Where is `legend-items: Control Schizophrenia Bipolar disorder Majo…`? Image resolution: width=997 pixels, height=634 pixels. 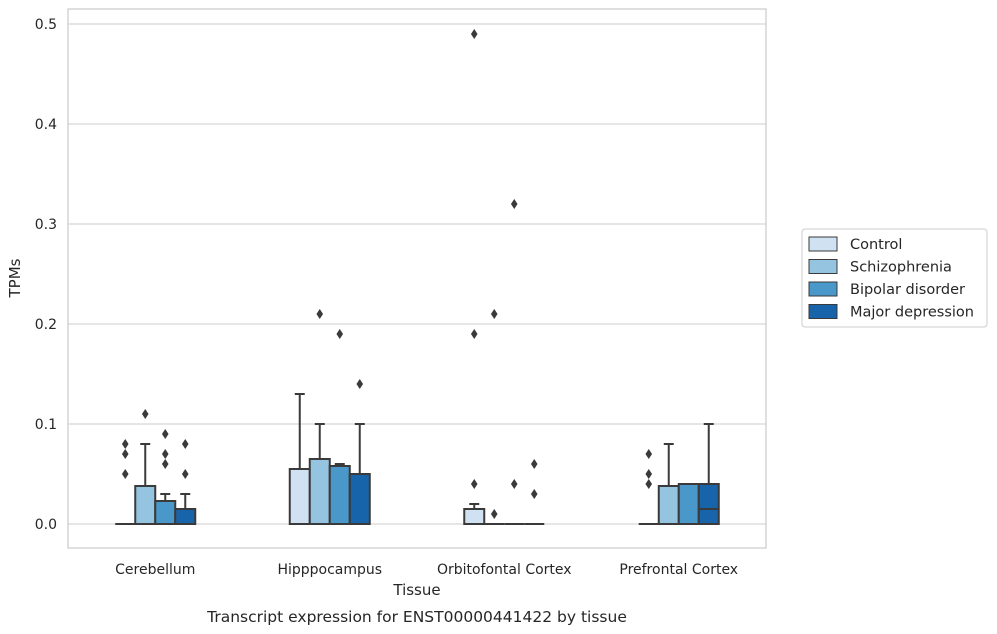
legend-items: Control Schizophrenia Bipolar disorder Majo… is located at coordinates (891, 278).